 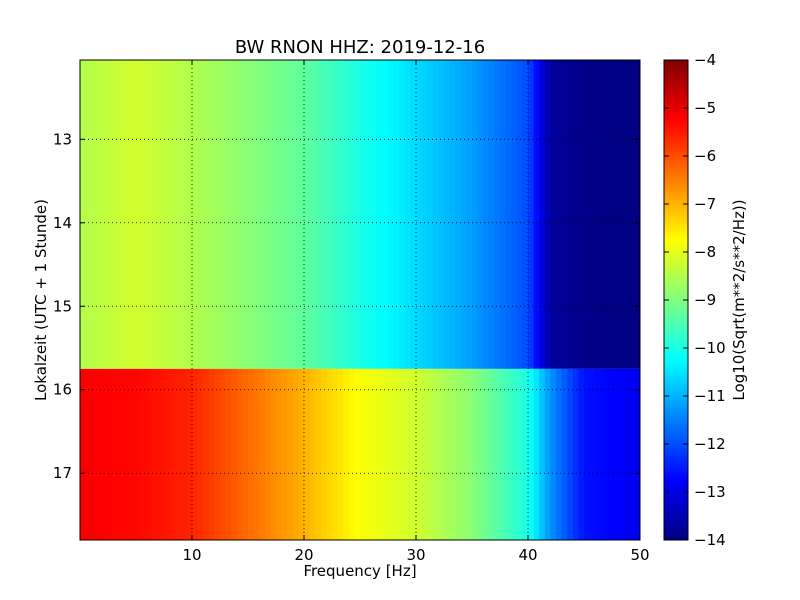 I want to click on y-tick-label: 13, so click(x=62, y=139).